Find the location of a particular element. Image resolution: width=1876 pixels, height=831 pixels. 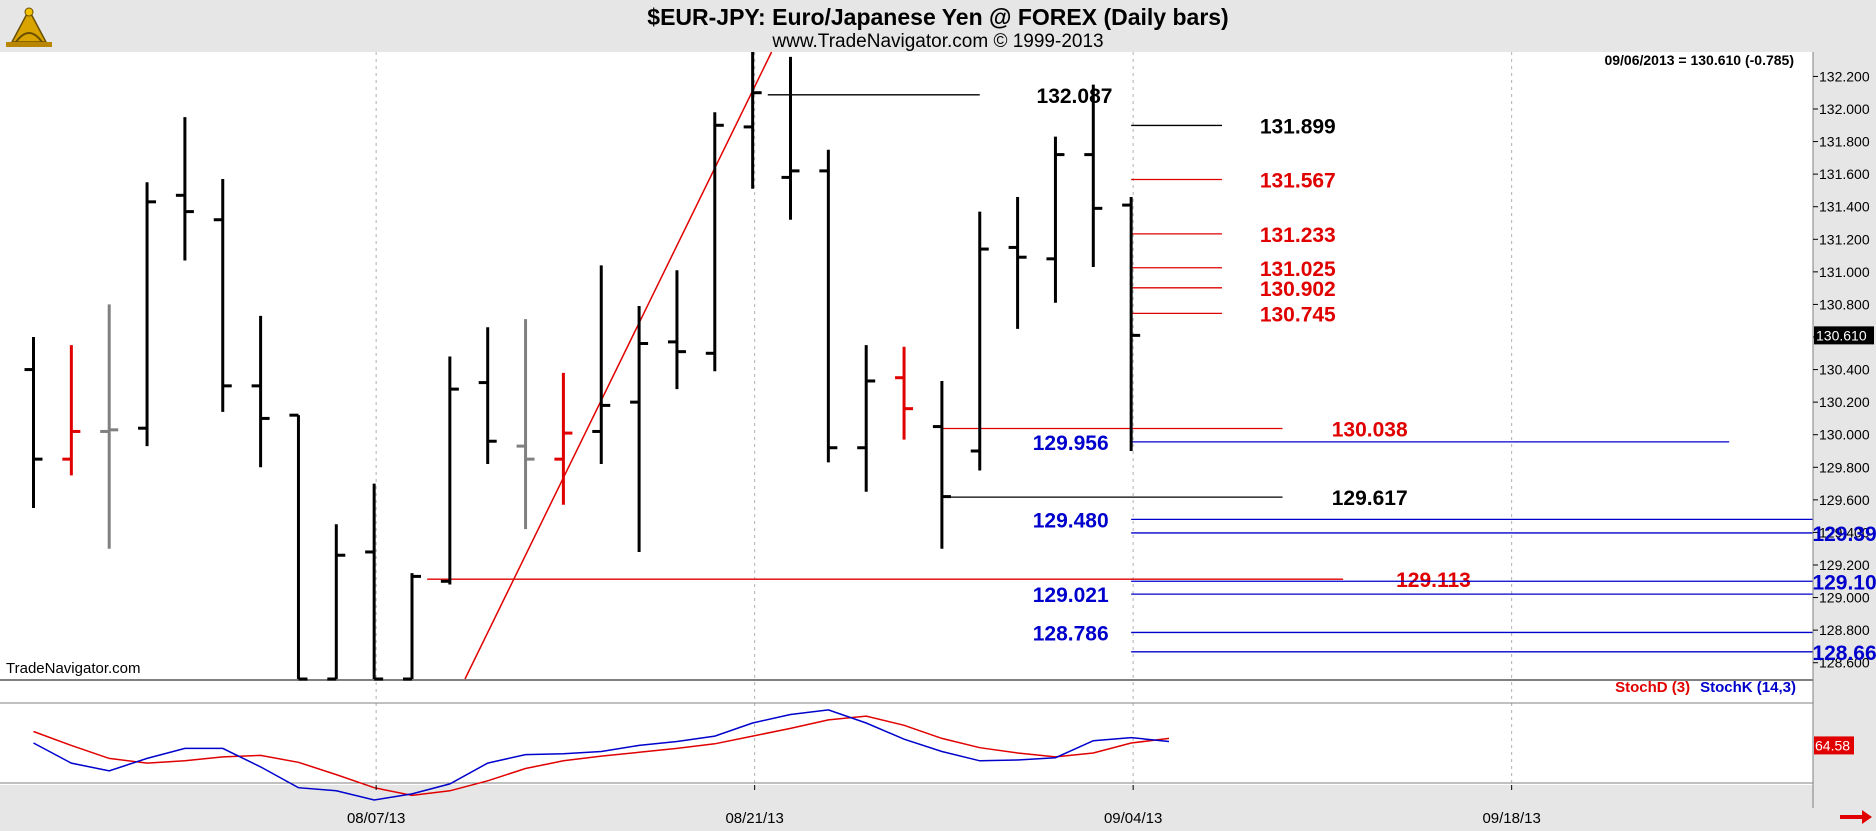

price-tick-label: 130.400 is located at coordinates (1844, 370).